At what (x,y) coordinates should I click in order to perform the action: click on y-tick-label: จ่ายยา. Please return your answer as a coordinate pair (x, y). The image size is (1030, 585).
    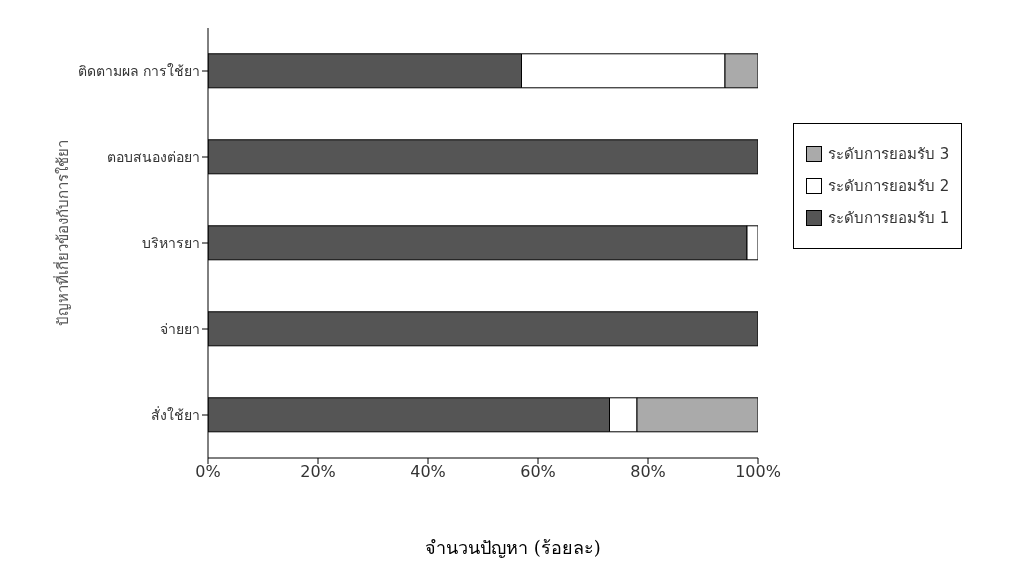
    Looking at the image, I should click on (180, 328).